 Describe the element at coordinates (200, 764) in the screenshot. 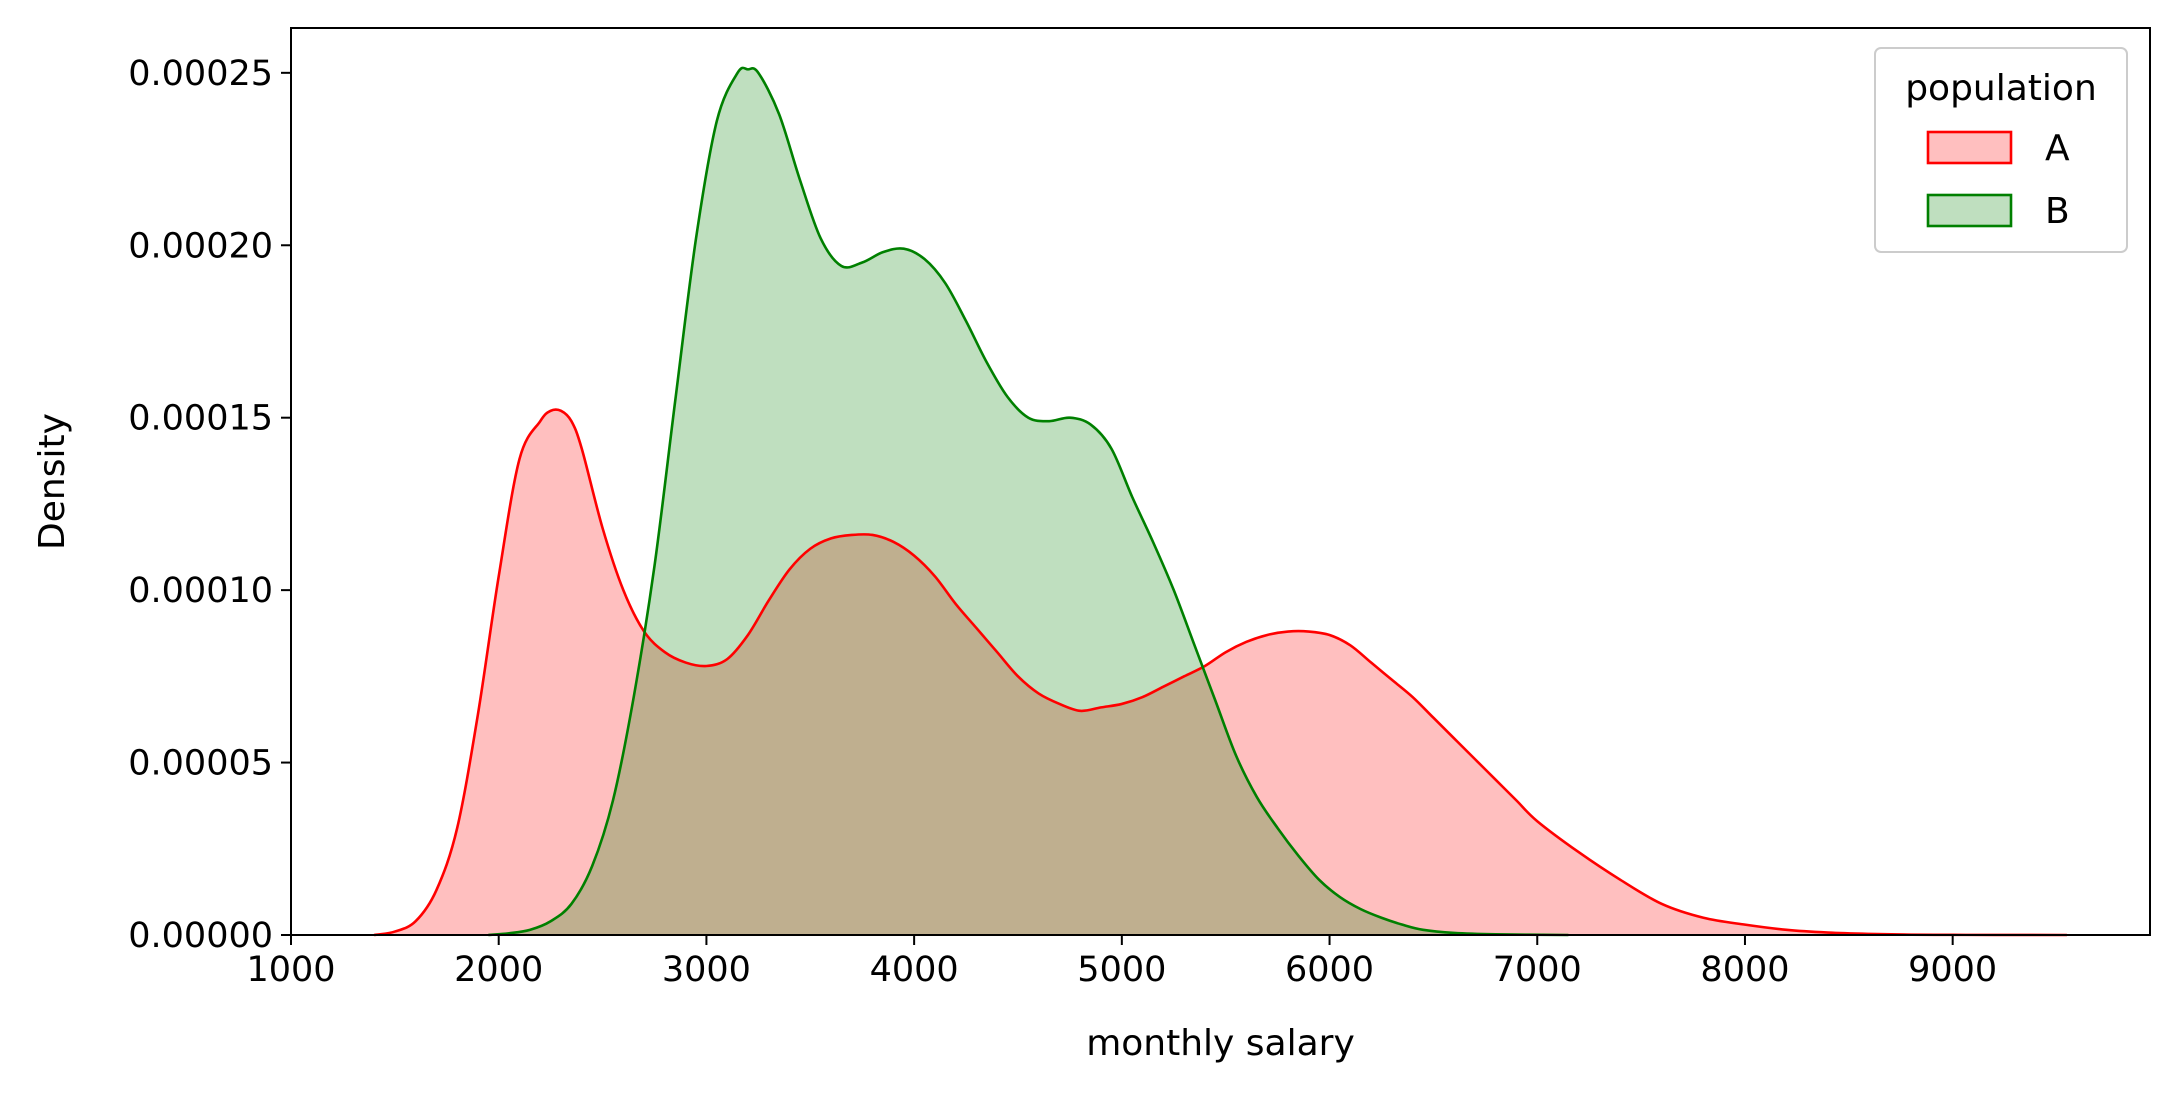

I see `y-tick-label: 0.00005` at that location.